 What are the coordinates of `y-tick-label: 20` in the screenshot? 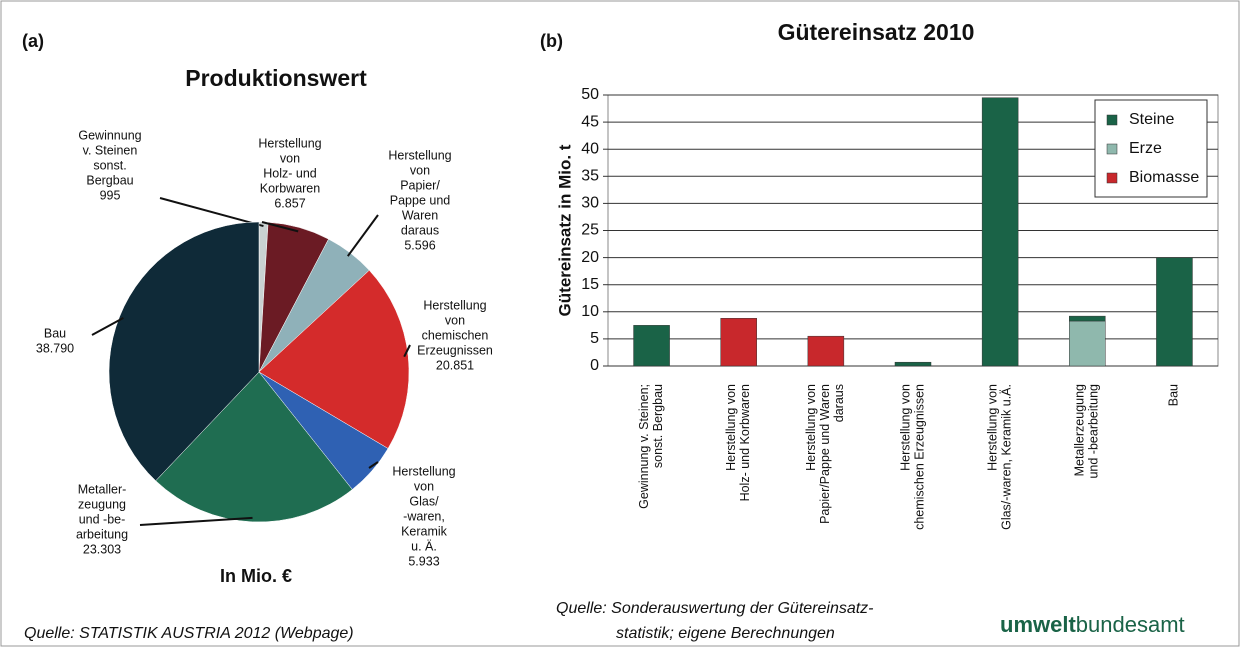 It's located at (590, 257).